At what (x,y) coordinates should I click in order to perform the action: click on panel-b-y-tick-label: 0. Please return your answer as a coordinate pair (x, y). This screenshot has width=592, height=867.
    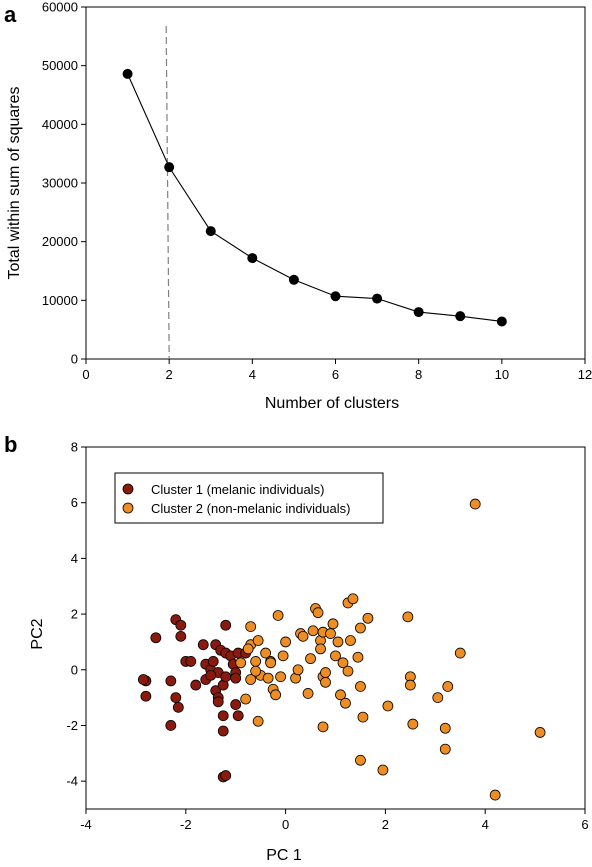
    Looking at the image, I should click on (74, 669).